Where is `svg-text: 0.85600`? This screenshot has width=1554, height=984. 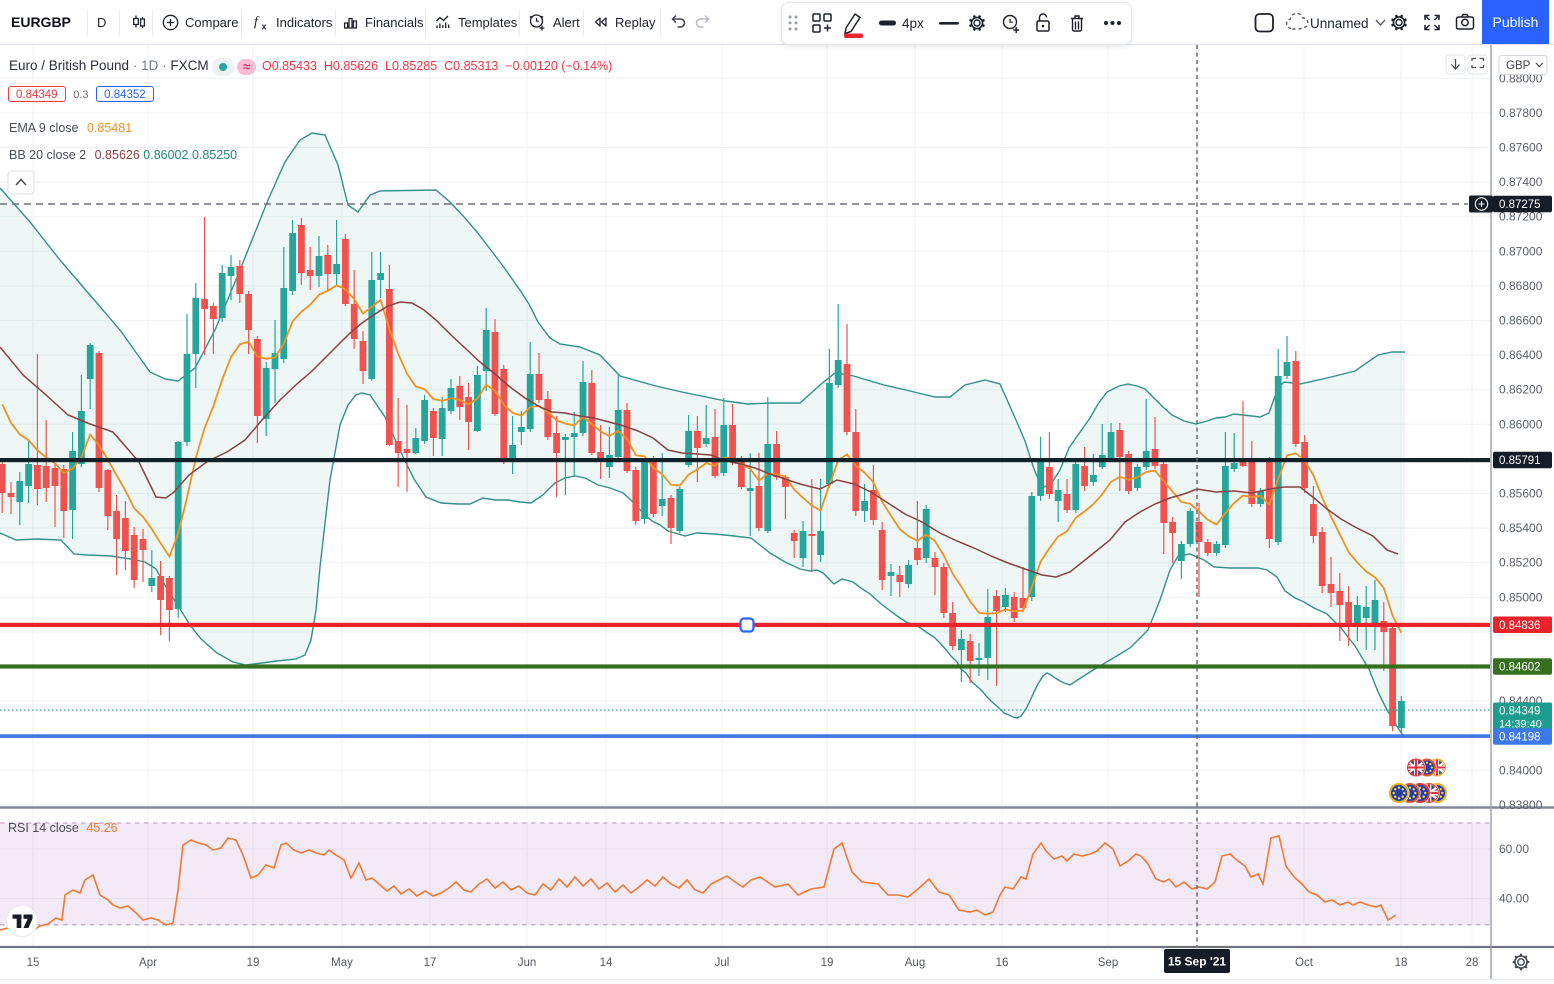
svg-text: 0.85600 is located at coordinates (1521, 494).